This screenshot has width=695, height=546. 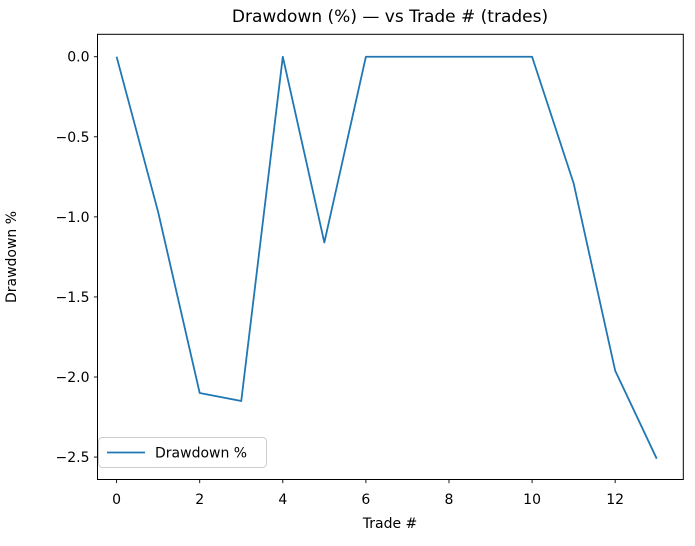 I want to click on y-tick-label: −1.5, so click(x=73, y=298).